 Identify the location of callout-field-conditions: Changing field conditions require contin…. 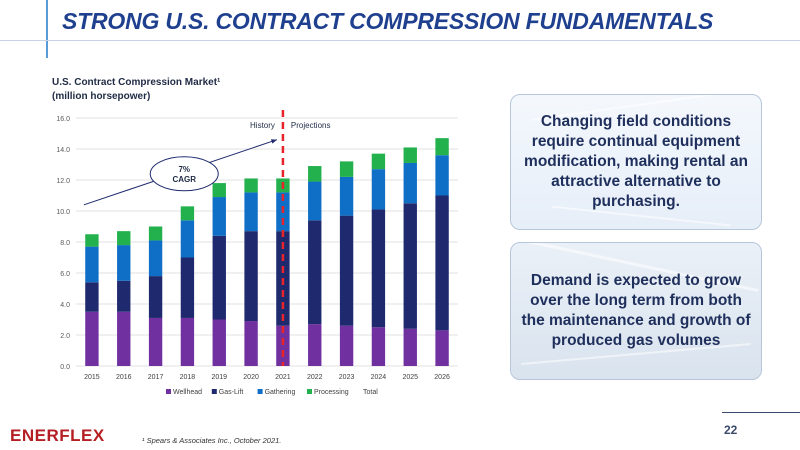
(636, 162).